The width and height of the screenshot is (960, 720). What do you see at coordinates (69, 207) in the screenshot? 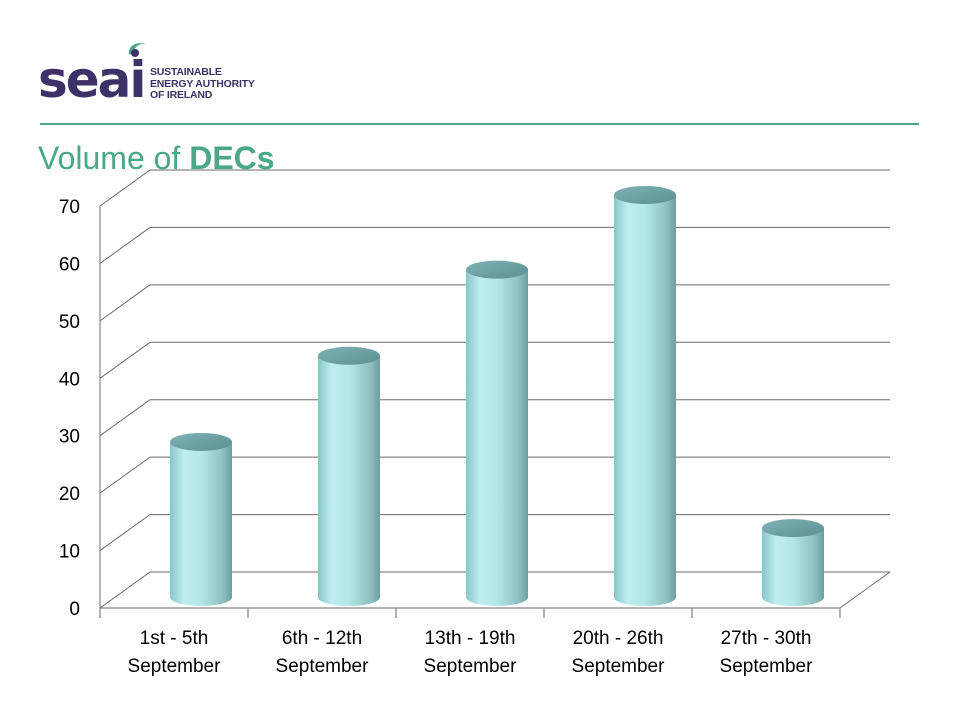
I see `y-tick-label: 70` at bounding box center [69, 207].